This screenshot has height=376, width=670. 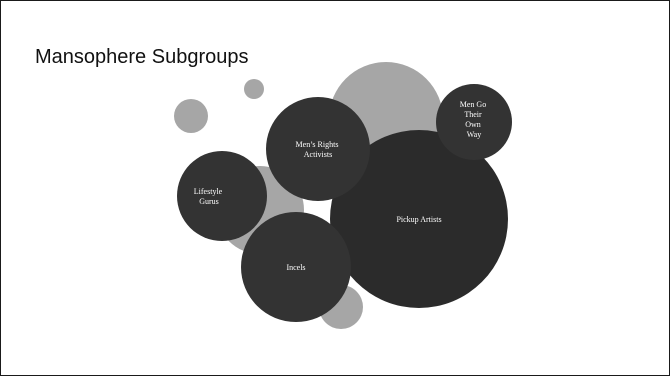 What do you see at coordinates (209, 201) in the screenshot?
I see `bubble-lifestyle-gurus-label-line-2: Gurus` at bounding box center [209, 201].